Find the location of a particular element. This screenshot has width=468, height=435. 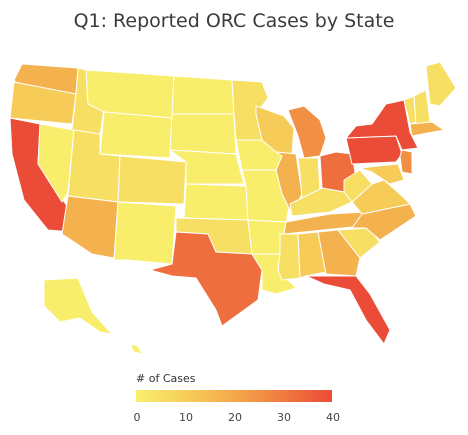

legend-tick-40: 40 is located at coordinates (333, 417).